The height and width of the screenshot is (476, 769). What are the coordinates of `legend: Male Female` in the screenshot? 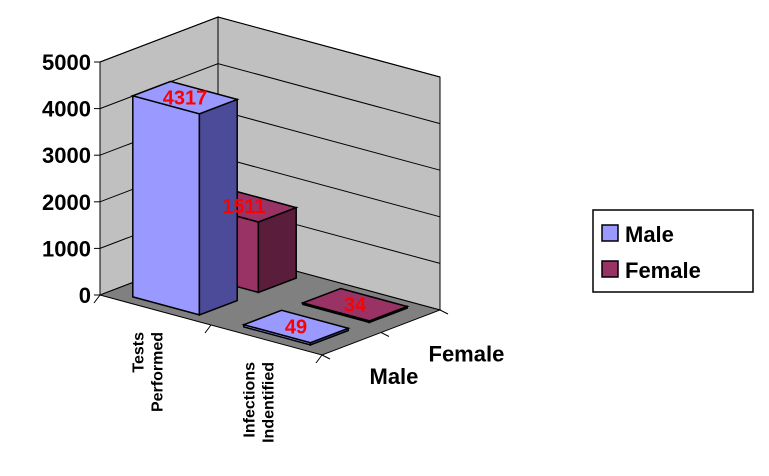 It's located at (673, 251).